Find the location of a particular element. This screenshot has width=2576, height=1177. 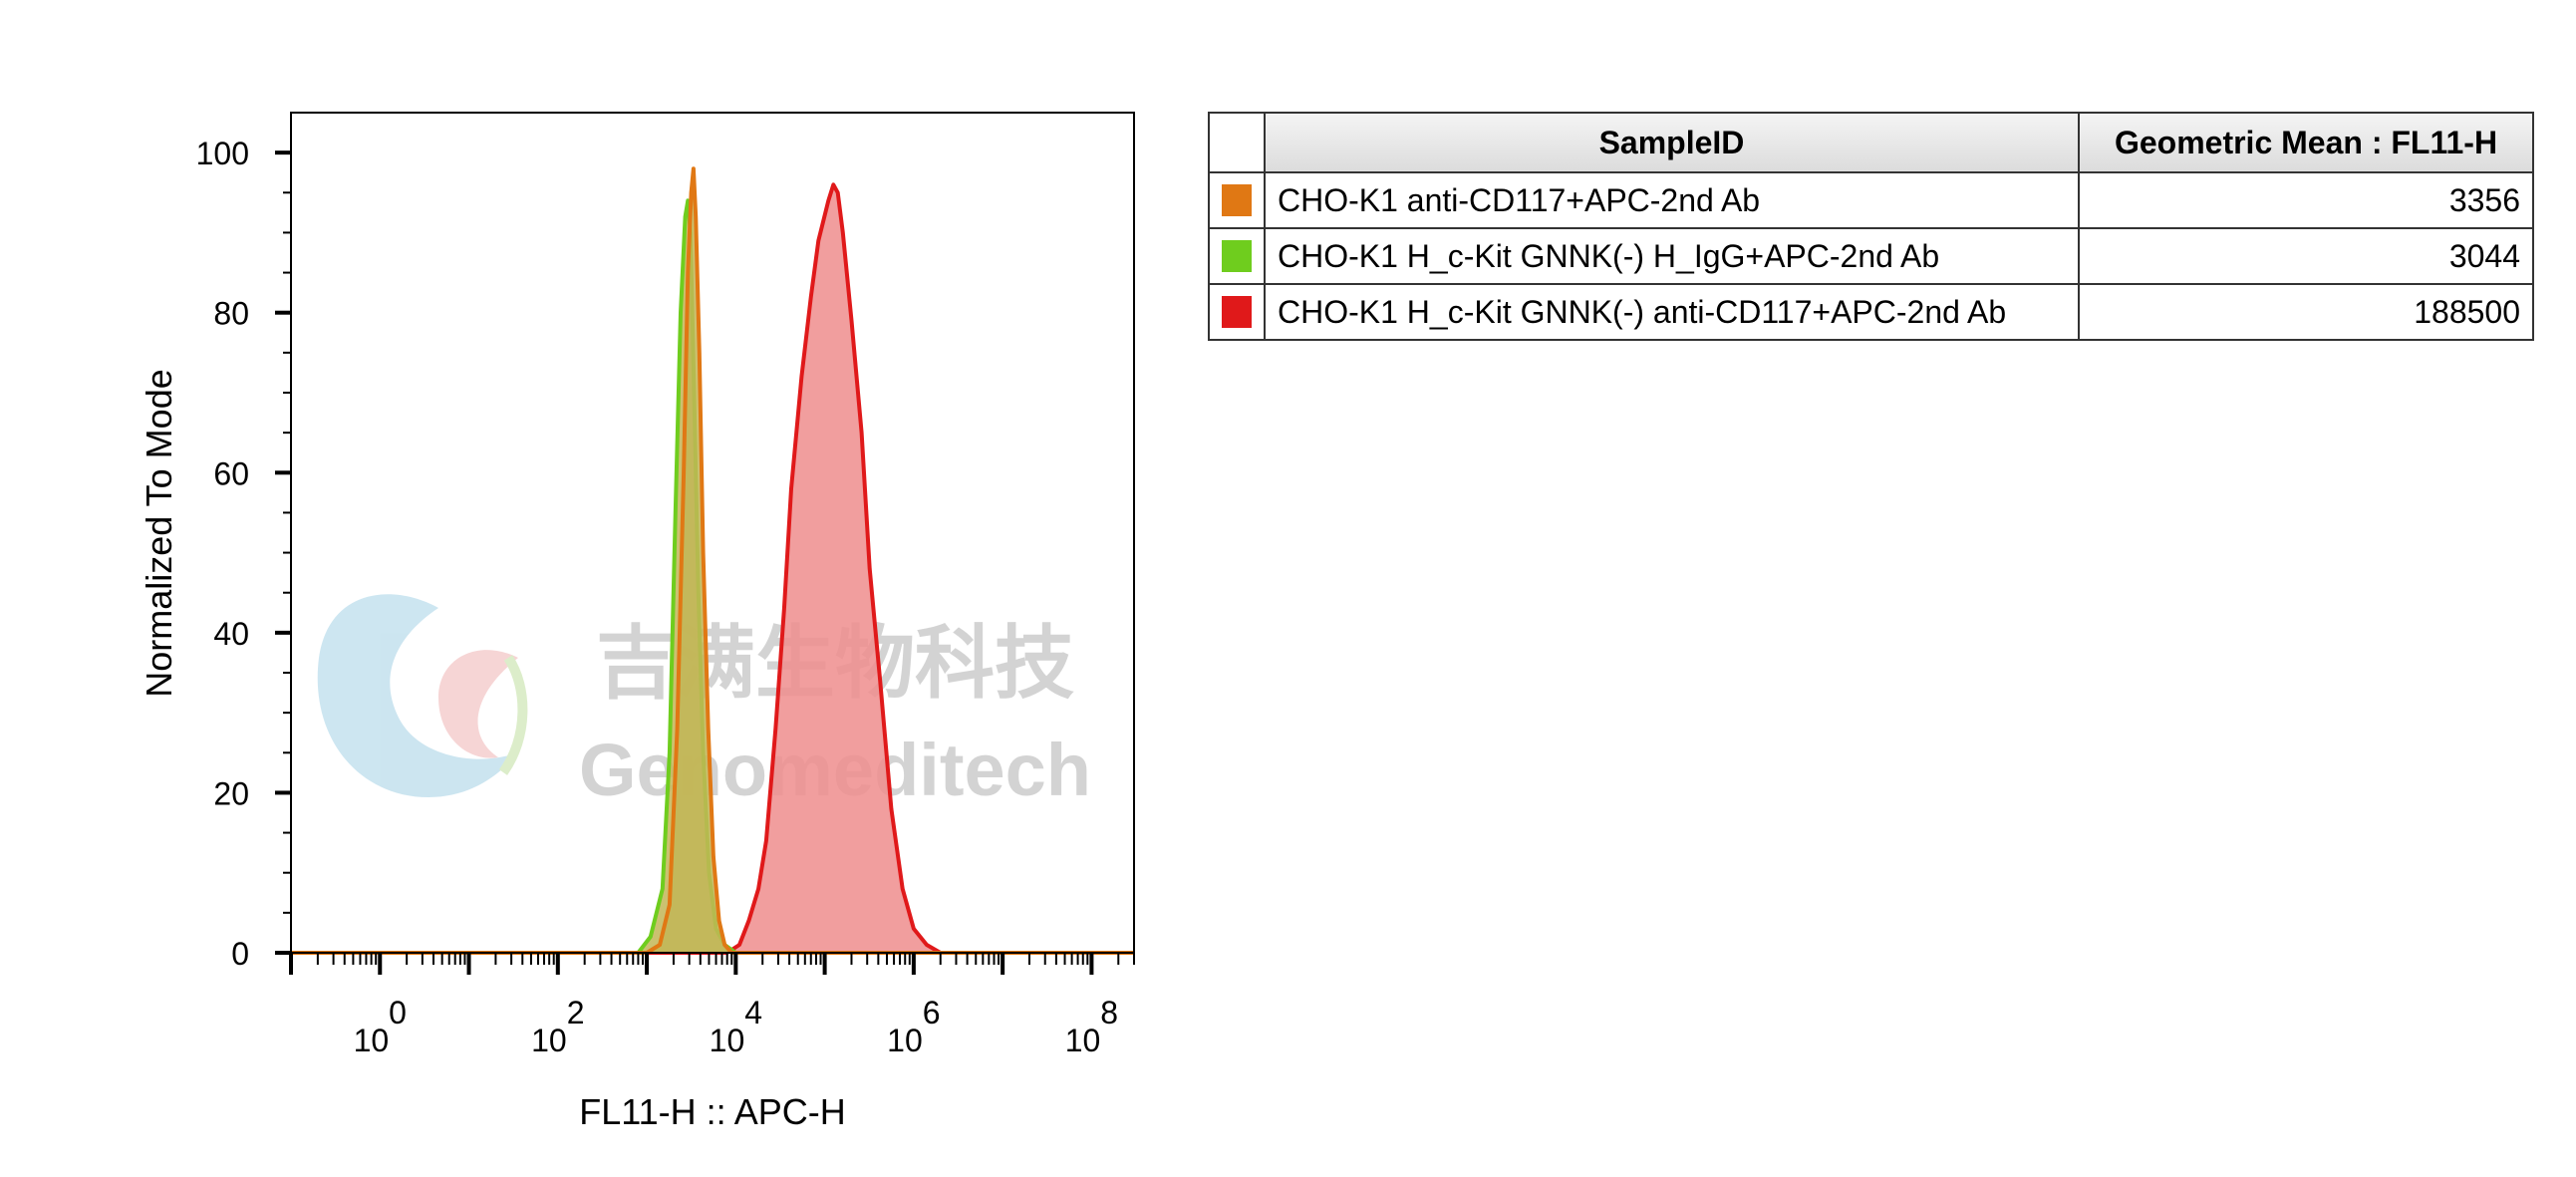

y-tick-label: 80 is located at coordinates (231, 314).